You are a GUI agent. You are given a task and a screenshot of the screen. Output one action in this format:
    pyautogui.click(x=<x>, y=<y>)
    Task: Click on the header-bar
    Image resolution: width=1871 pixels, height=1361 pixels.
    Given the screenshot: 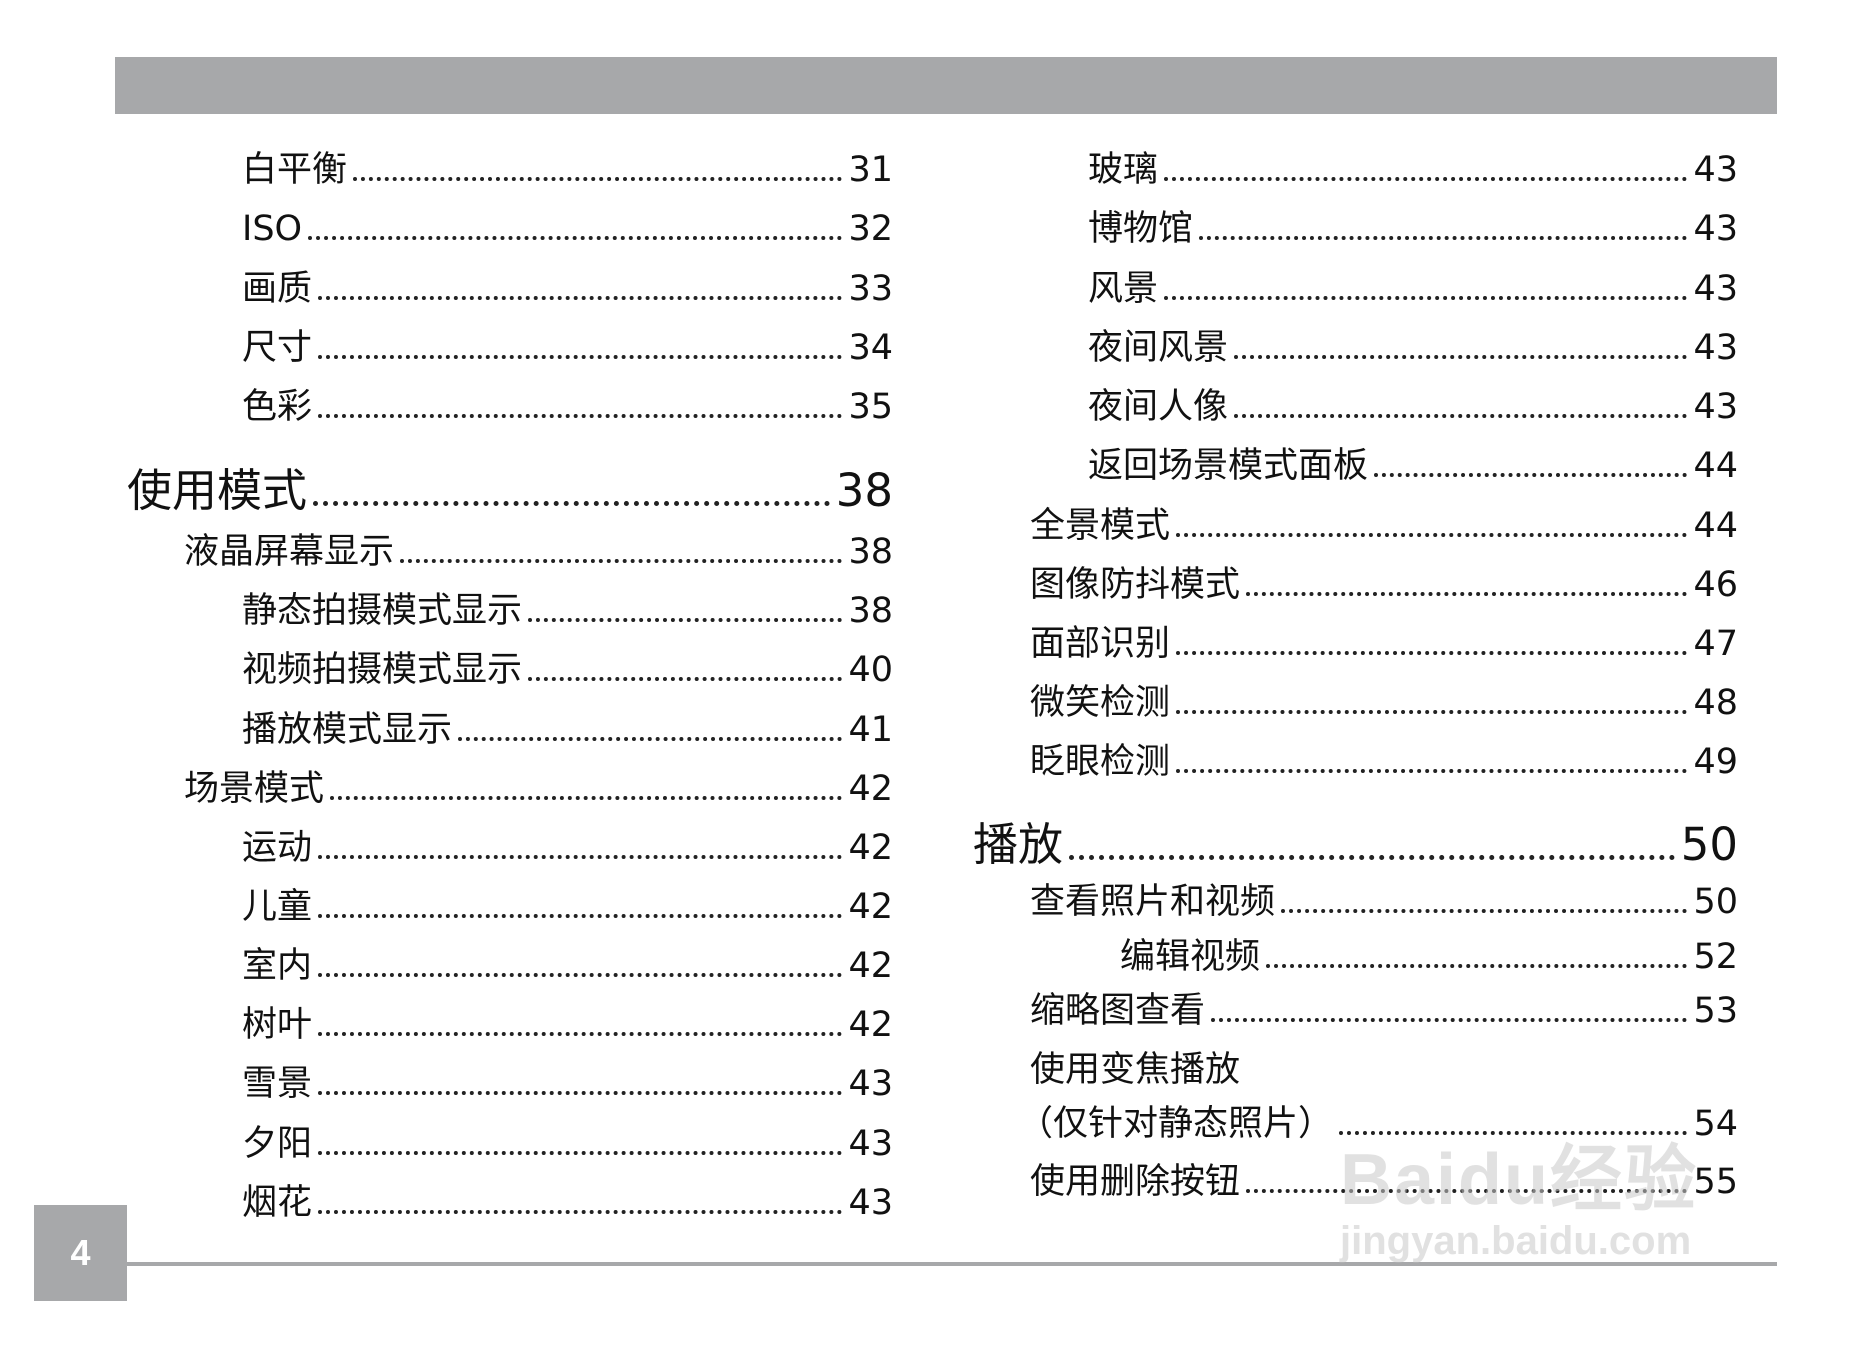 What is the action you would take?
    pyautogui.click(x=946, y=85)
    